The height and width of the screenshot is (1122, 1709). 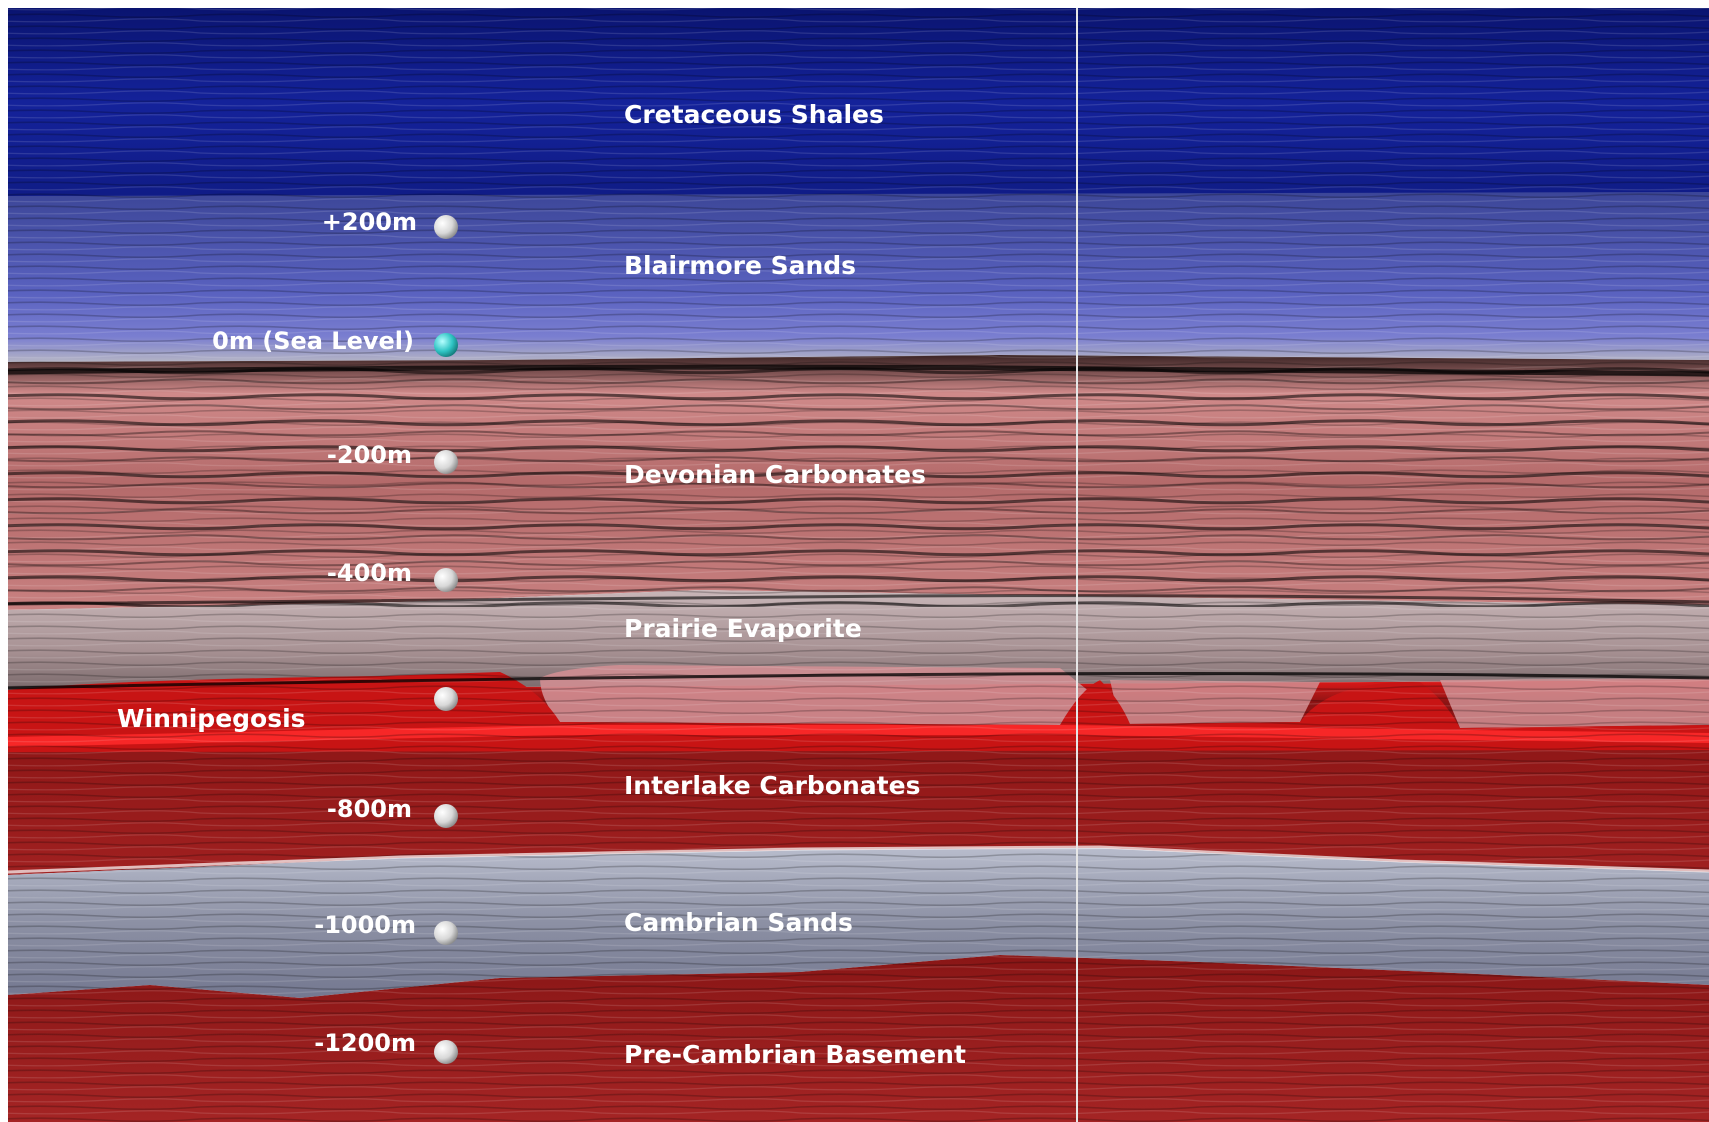 What do you see at coordinates (446, 345) in the screenshot?
I see `sea-level-marker-ball` at bounding box center [446, 345].